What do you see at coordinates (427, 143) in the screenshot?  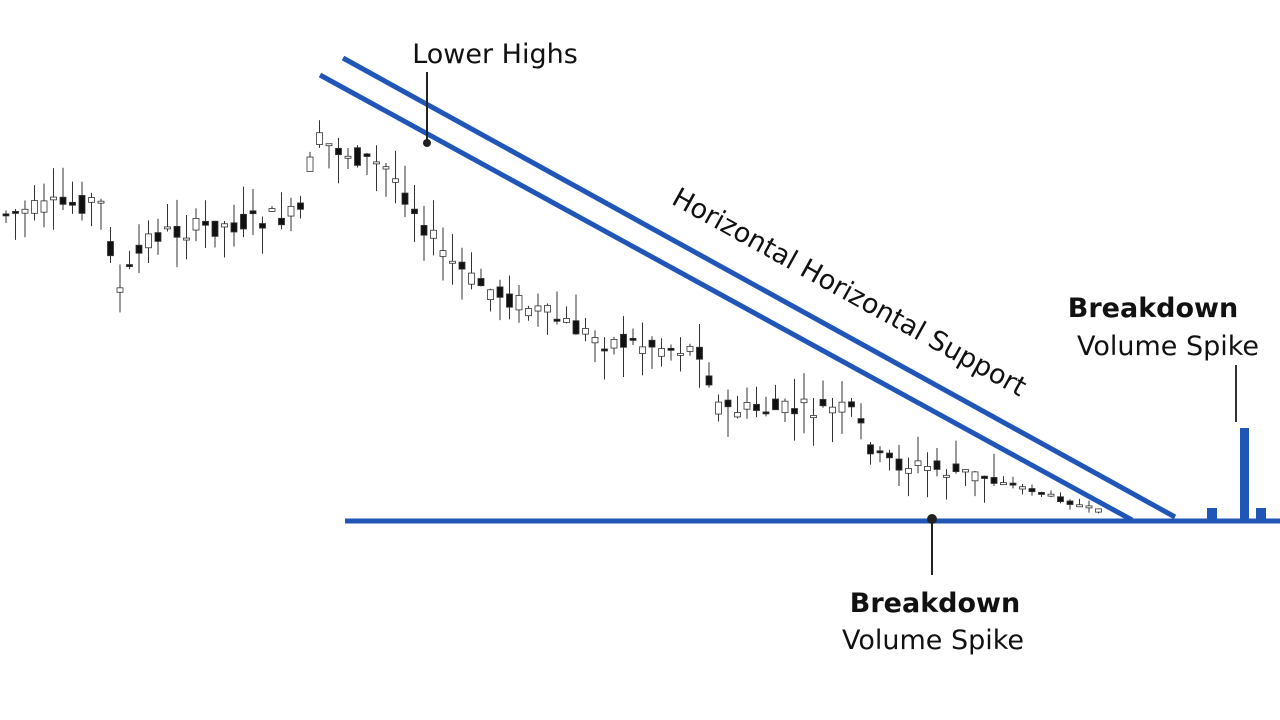 I see `pointer-dot` at bounding box center [427, 143].